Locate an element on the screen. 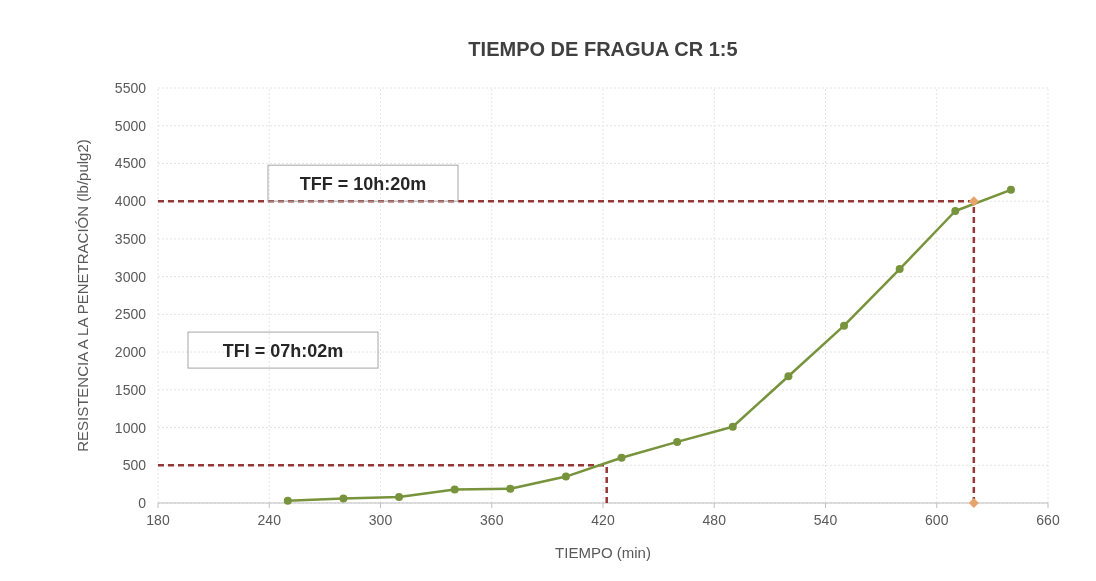 The image size is (1096, 581). x-tick-label: 600 is located at coordinates (937, 520).